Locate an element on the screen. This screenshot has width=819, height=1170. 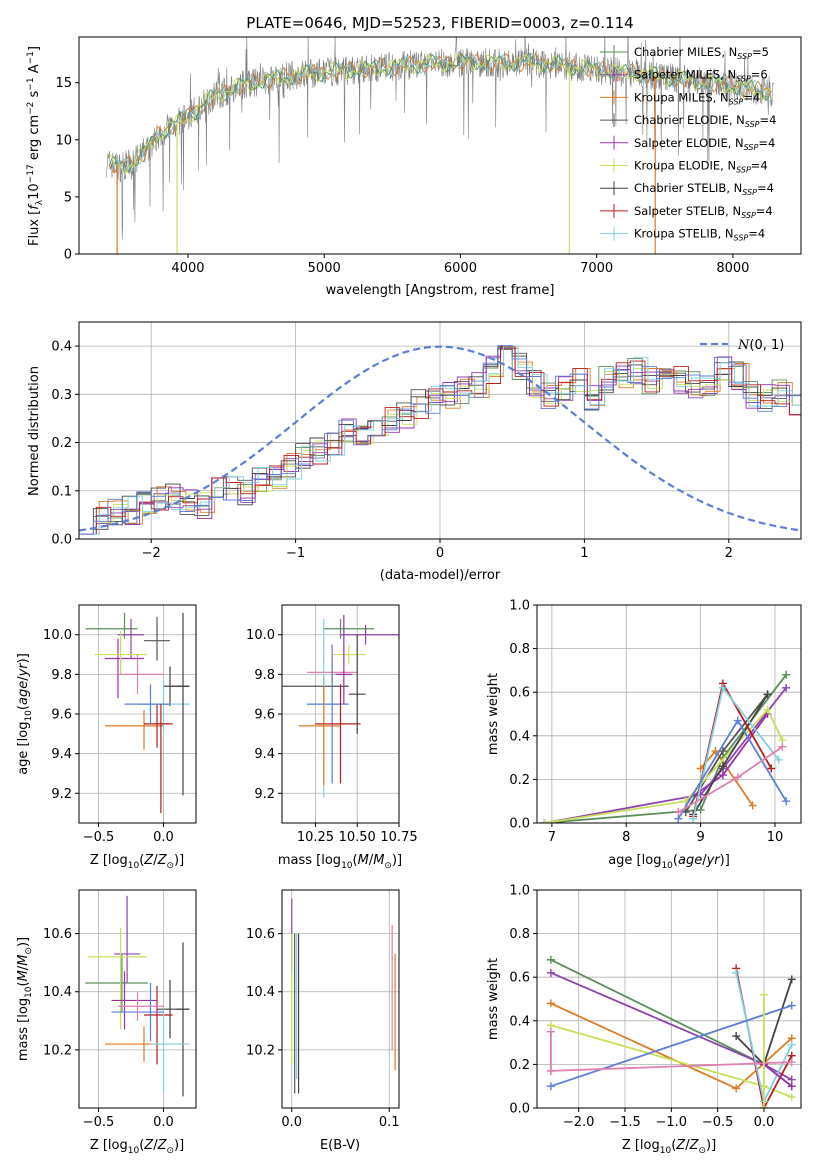
observed-spectrum is located at coordinates (439, 138).